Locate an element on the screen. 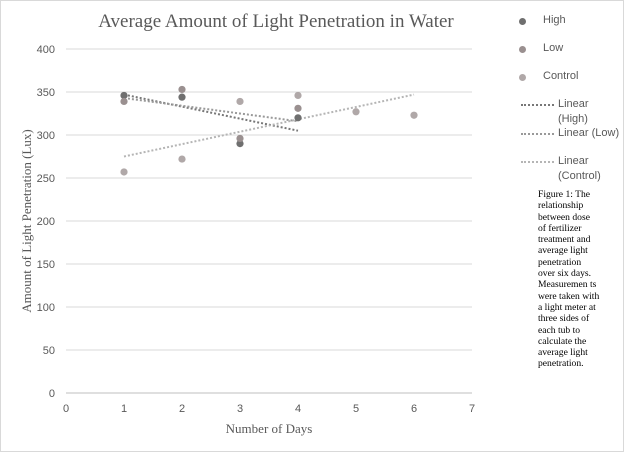 This screenshot has height=452, width=624. legend-label-low: Low is located at coordinates (553, 48).